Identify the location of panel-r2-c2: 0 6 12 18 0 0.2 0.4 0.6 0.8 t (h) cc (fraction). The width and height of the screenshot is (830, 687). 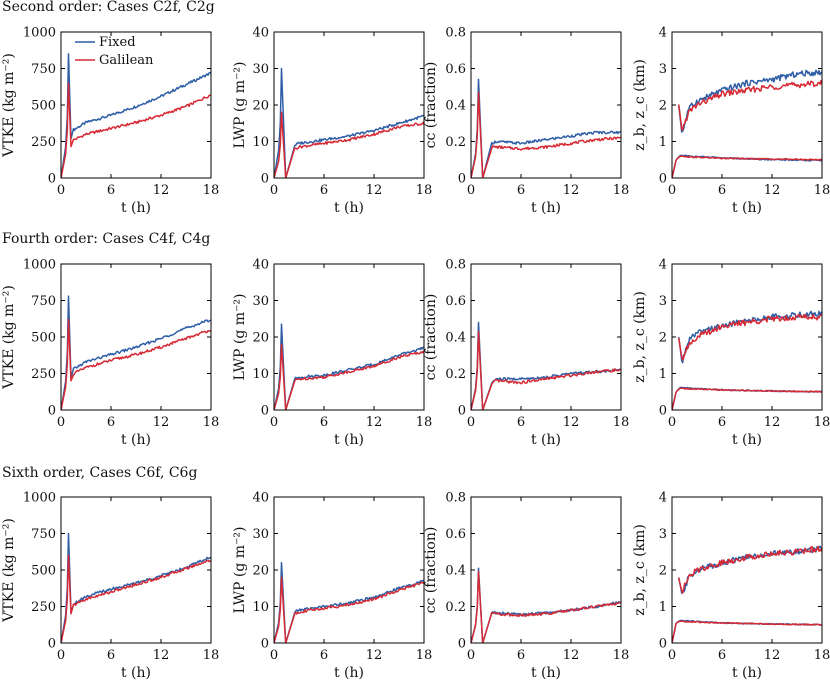
(526, 586).